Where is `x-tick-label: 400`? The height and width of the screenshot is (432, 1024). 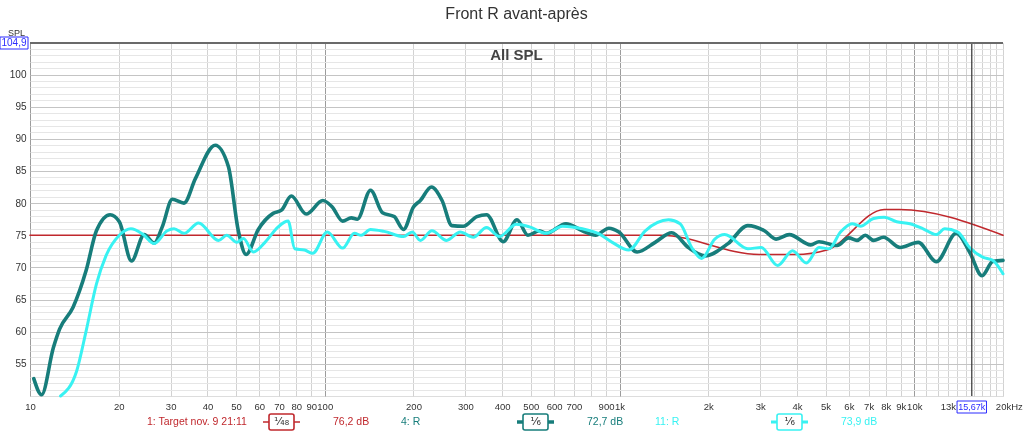 x-tick-label: 400 is located at coordinates (502, 406).